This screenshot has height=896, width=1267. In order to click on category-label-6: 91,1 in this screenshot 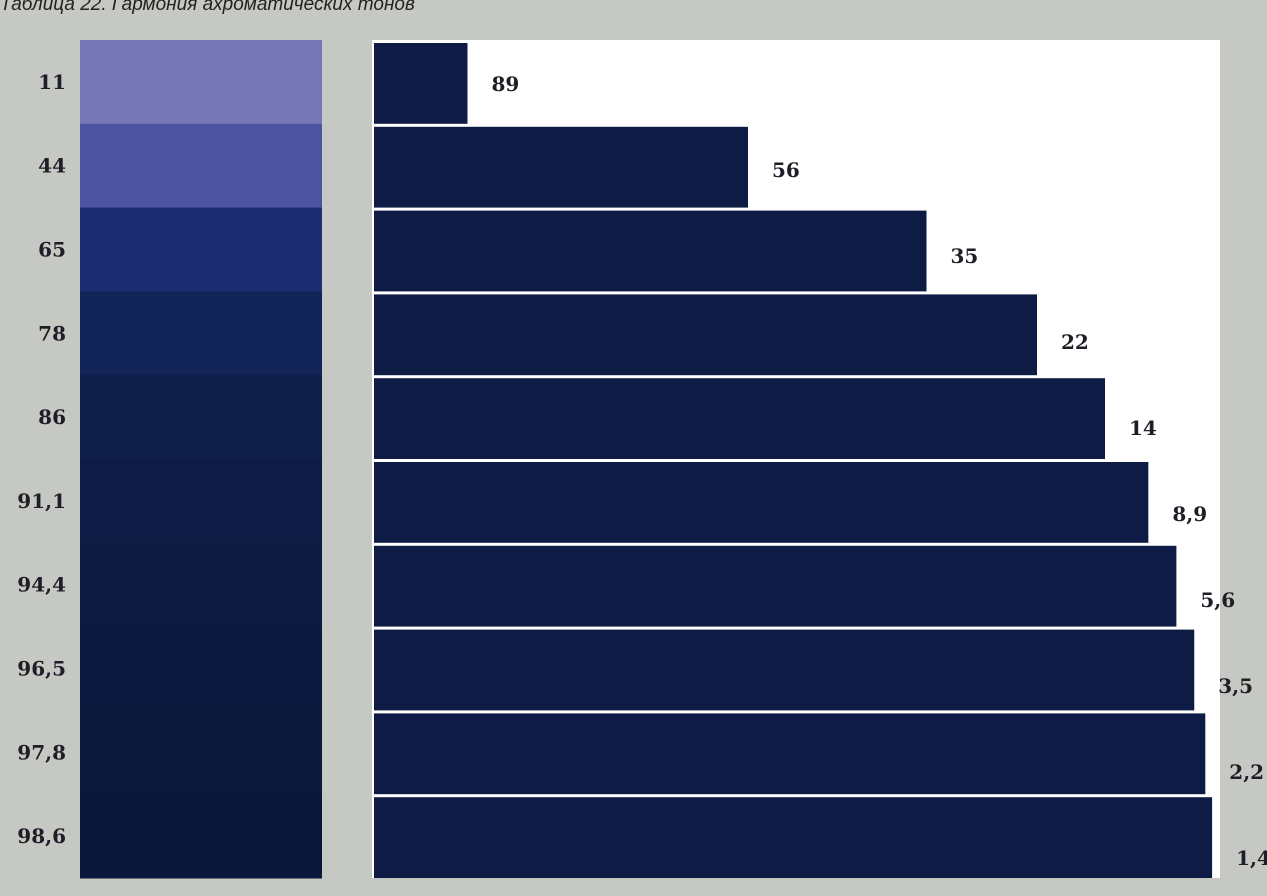, I will do `click(41, 501)`.